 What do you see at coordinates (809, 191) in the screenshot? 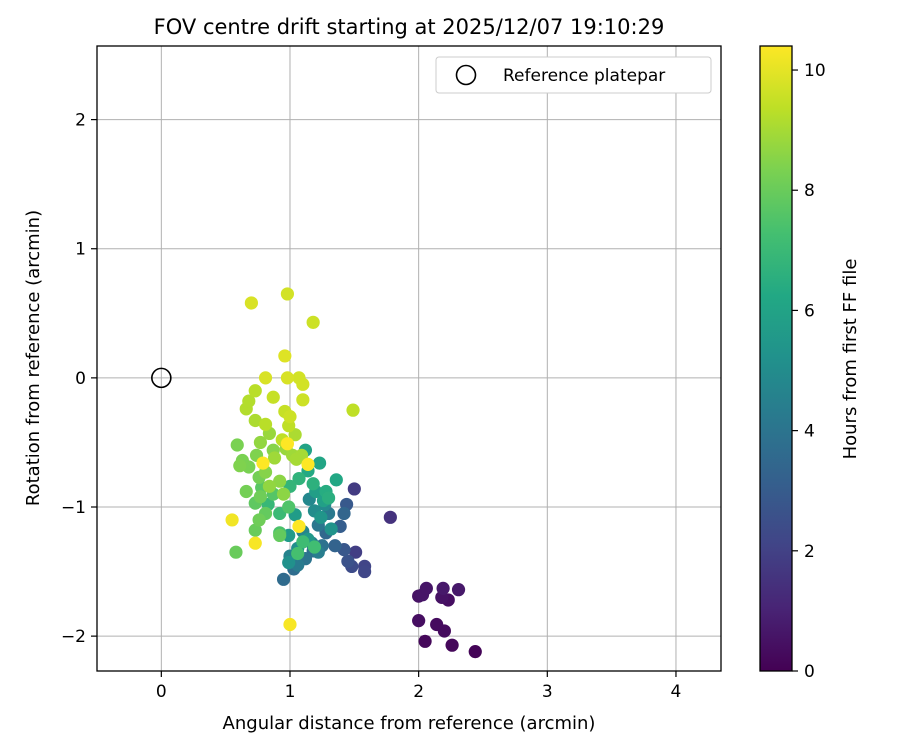
I see `colorbar-tick-label: 8` at bounding box center [809, 191].